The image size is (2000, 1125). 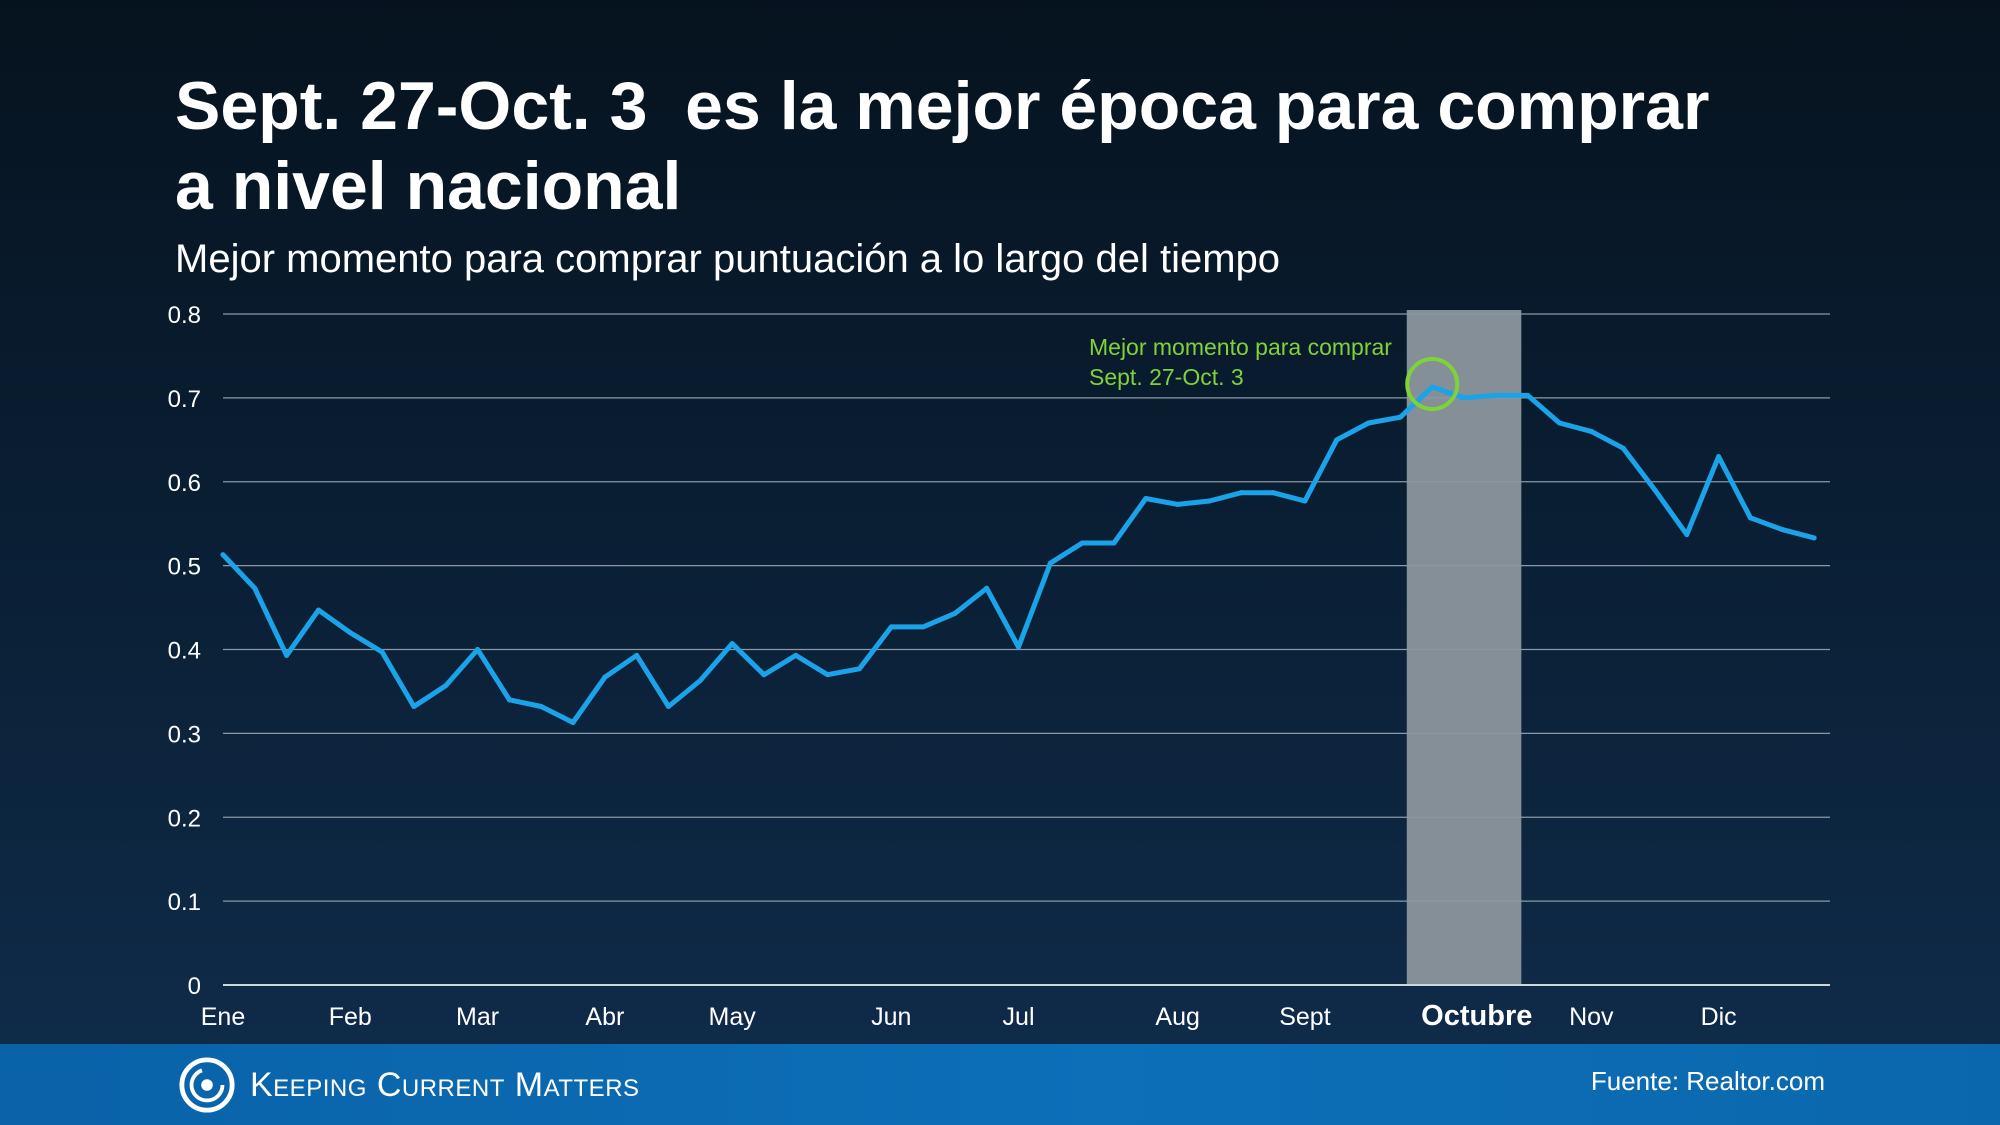 What do you see at coordinates (184, 734) in the screenshot?
I see `y-tick-label: 0.3` at bounding box center [184, 734].